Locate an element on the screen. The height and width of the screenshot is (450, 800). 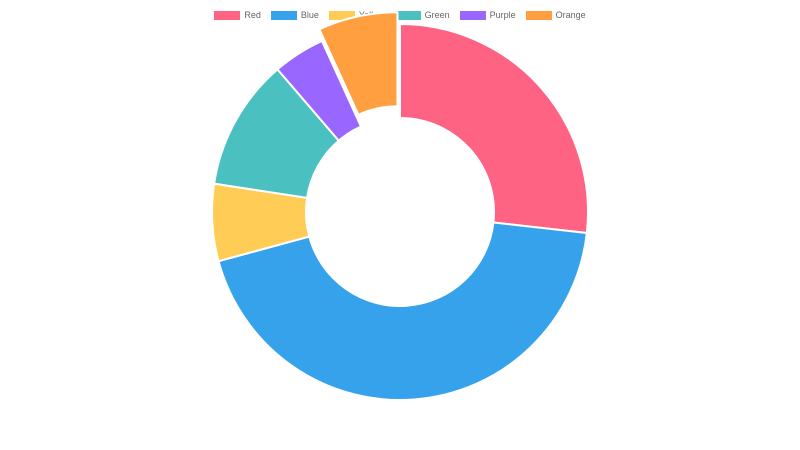
legend-swatch-blue is located at coordinates (283, 15).